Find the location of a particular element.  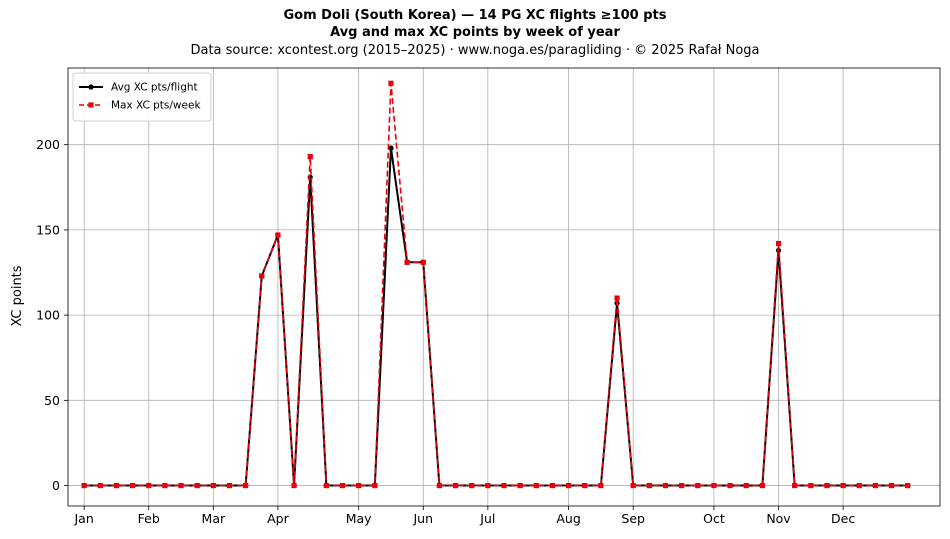

x-tick-label: Dec is located at coordinates (843, 518).